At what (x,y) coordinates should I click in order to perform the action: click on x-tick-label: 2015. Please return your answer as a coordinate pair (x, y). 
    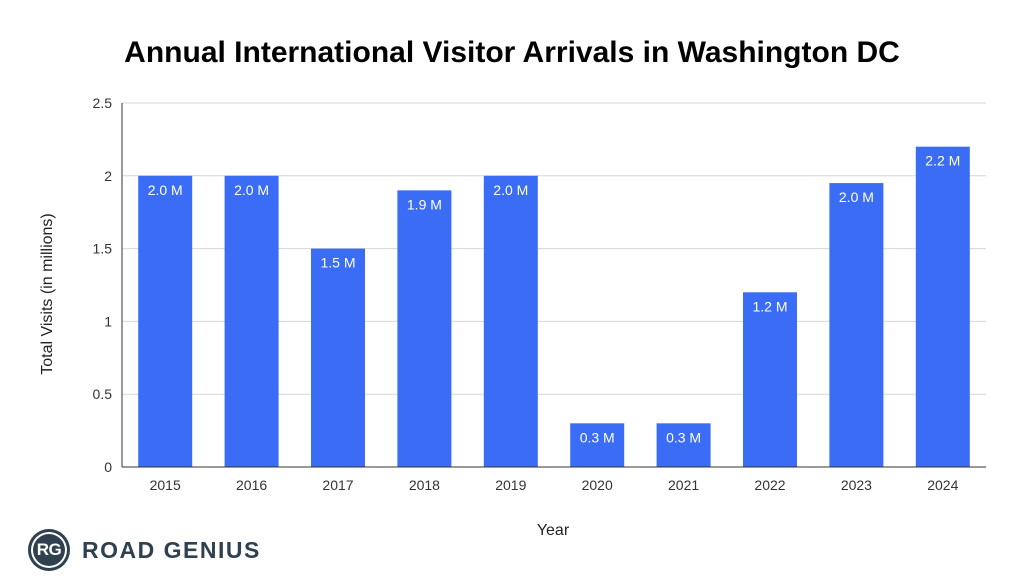
    Looking at the image, I should click on (165, 485).